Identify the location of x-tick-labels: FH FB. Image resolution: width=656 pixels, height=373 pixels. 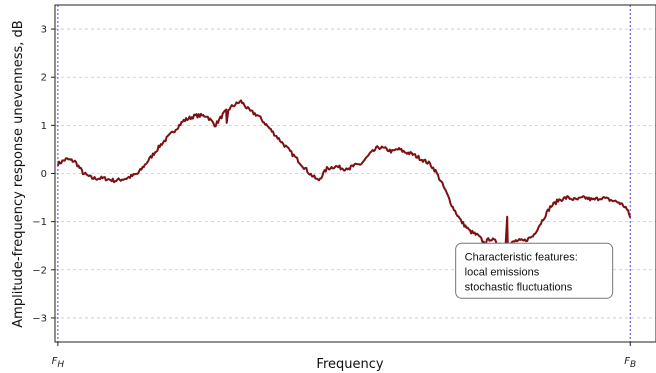
(344, 356).